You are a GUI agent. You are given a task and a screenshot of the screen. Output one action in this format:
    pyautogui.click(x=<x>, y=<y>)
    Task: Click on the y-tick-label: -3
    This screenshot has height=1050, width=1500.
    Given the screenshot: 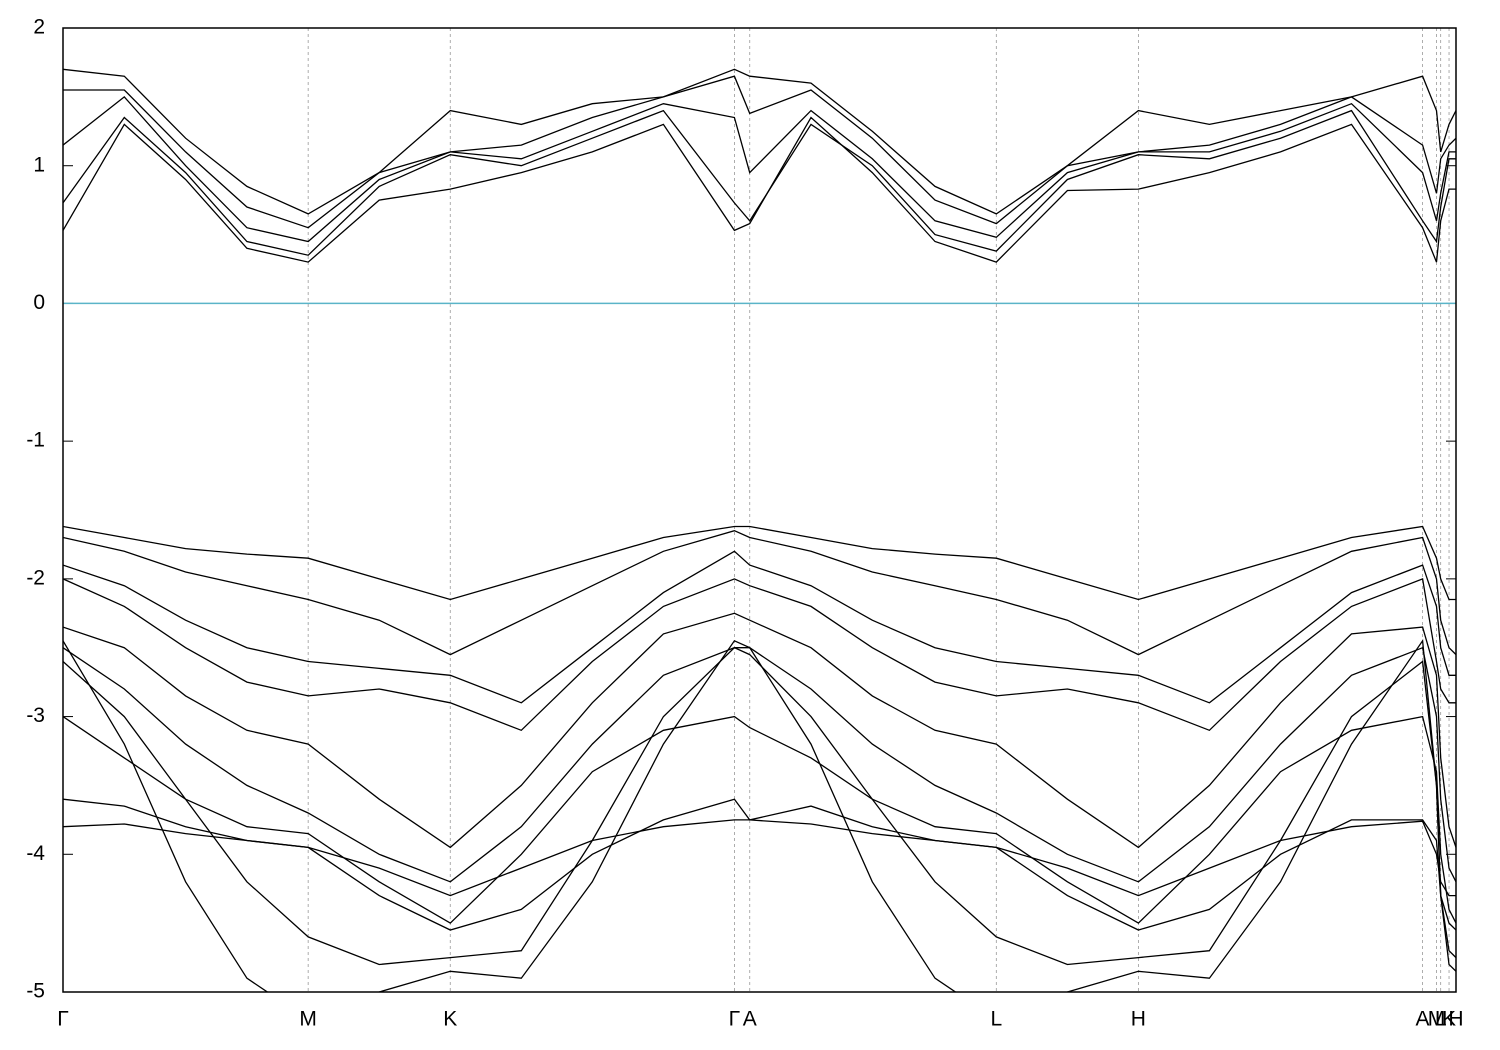 What is the action you would take?
    pyautogui.click(x=35, y=715)
    